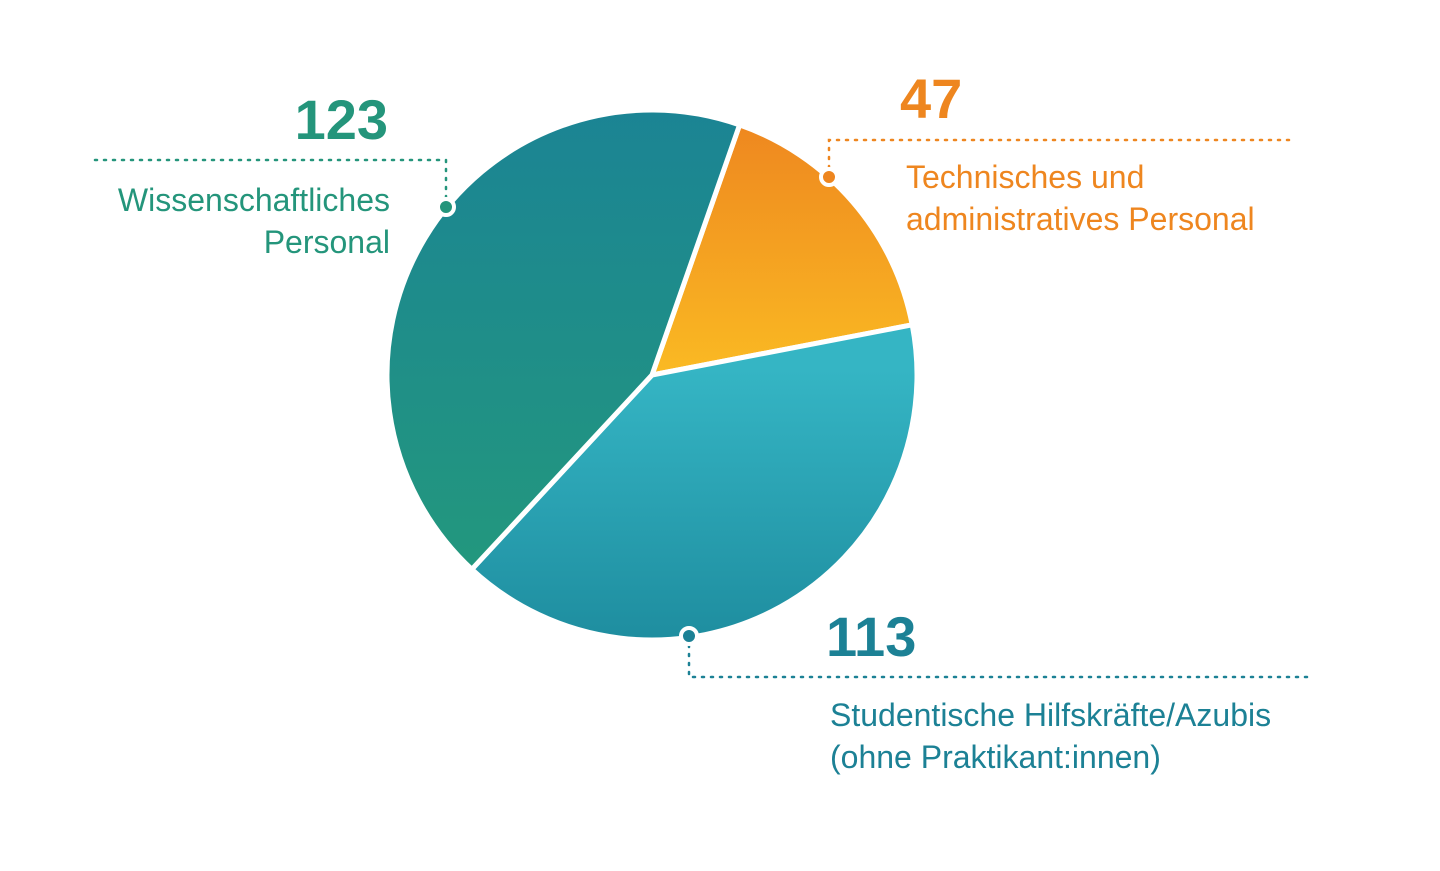 The width and height of the screenshot is (1440, 871). What do you see at coordinates (931, 98) in the screenshot?
I see `value-label-technisches-personal: 47` at bounding box center [931, 98].